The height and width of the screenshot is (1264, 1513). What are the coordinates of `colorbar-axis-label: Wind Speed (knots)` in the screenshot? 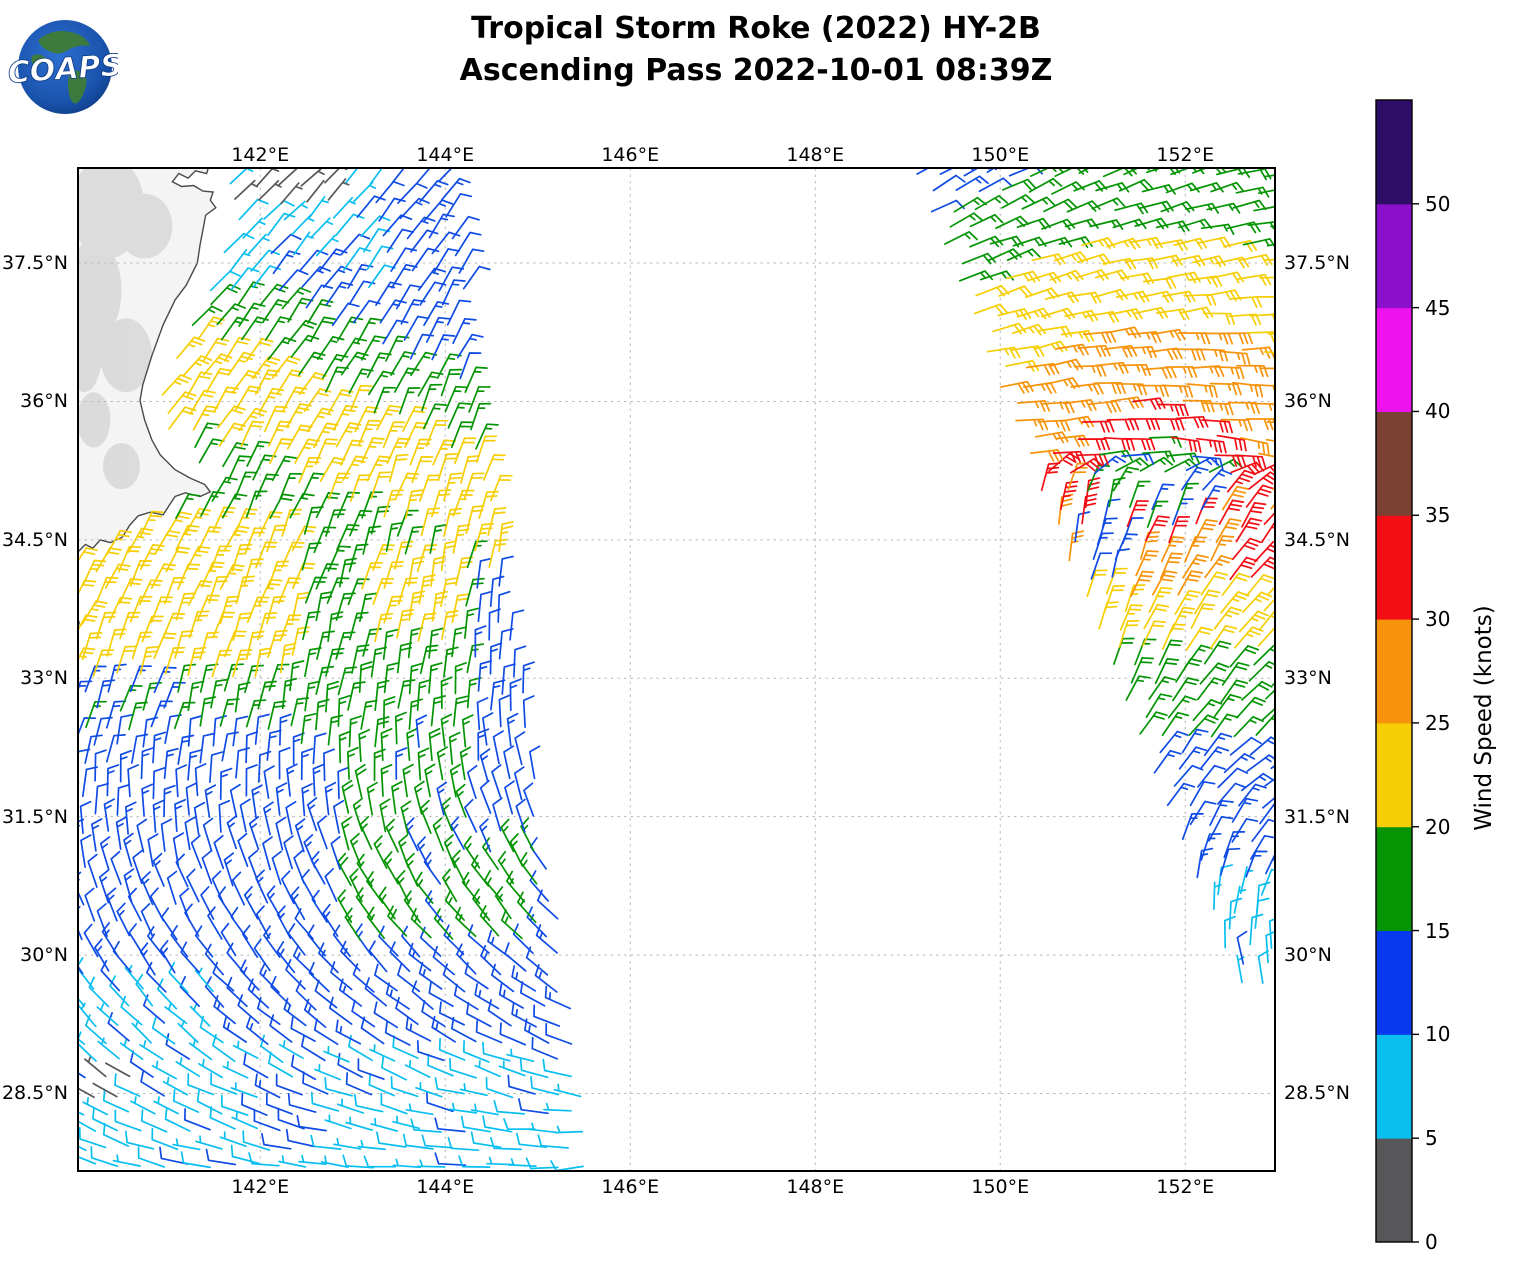 It's located at (1484, 718).